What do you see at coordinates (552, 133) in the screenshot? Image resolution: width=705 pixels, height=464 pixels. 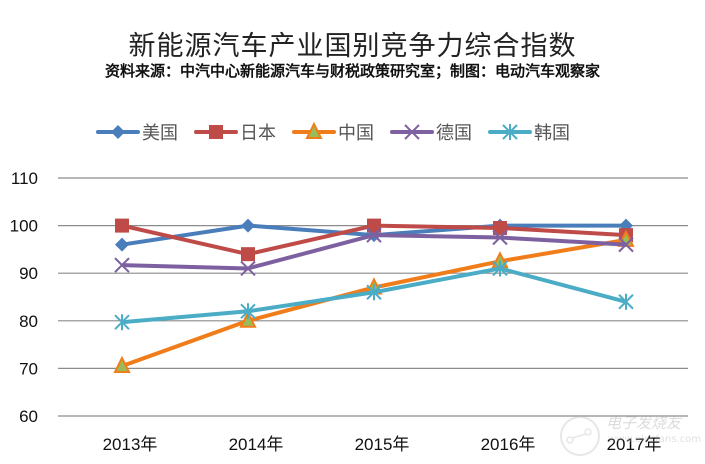 I see `legend-label: 韩国` at bounding box center [552, 133].